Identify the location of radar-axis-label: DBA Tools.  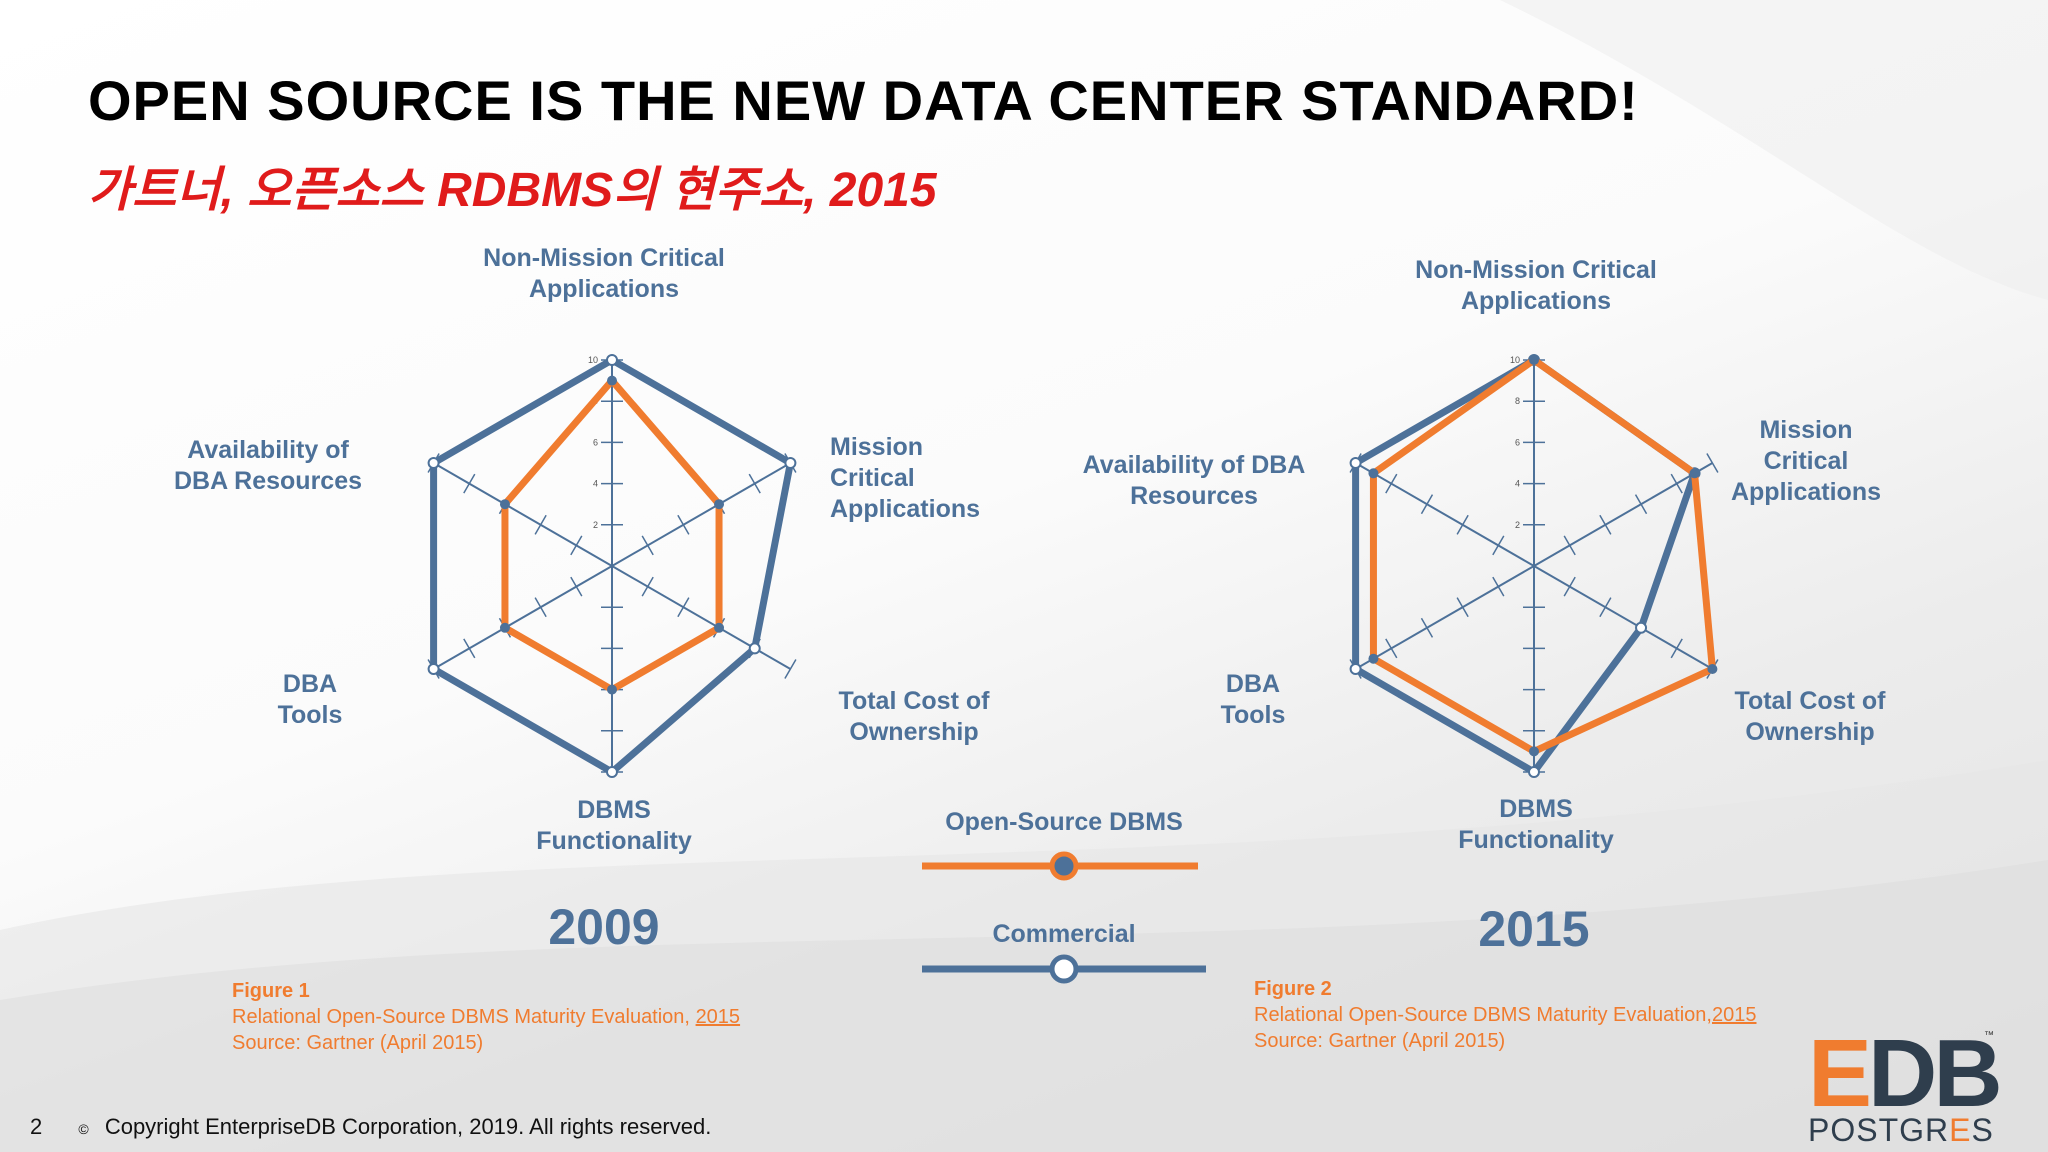
(1253, 699).